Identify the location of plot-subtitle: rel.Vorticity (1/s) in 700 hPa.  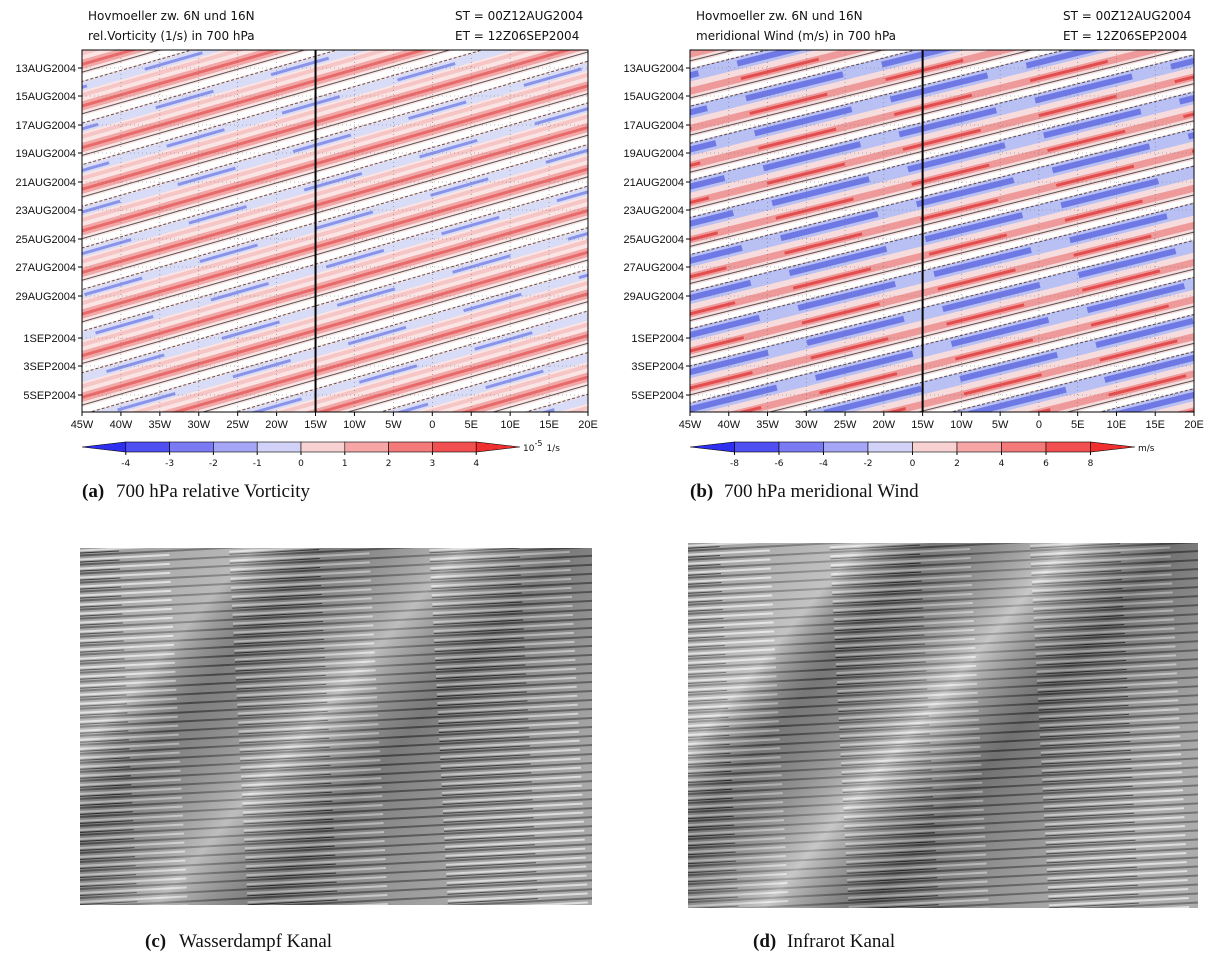
(171, 36).